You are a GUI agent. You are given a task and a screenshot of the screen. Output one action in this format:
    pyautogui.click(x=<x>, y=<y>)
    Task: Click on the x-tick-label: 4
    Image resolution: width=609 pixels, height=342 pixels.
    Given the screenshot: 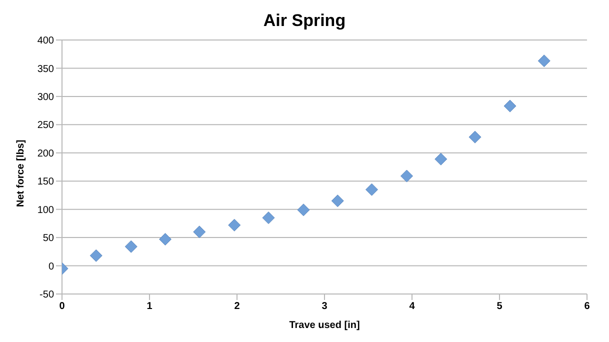 What is the action you would take?
    pyautogui.click(x=412, y=306)
    